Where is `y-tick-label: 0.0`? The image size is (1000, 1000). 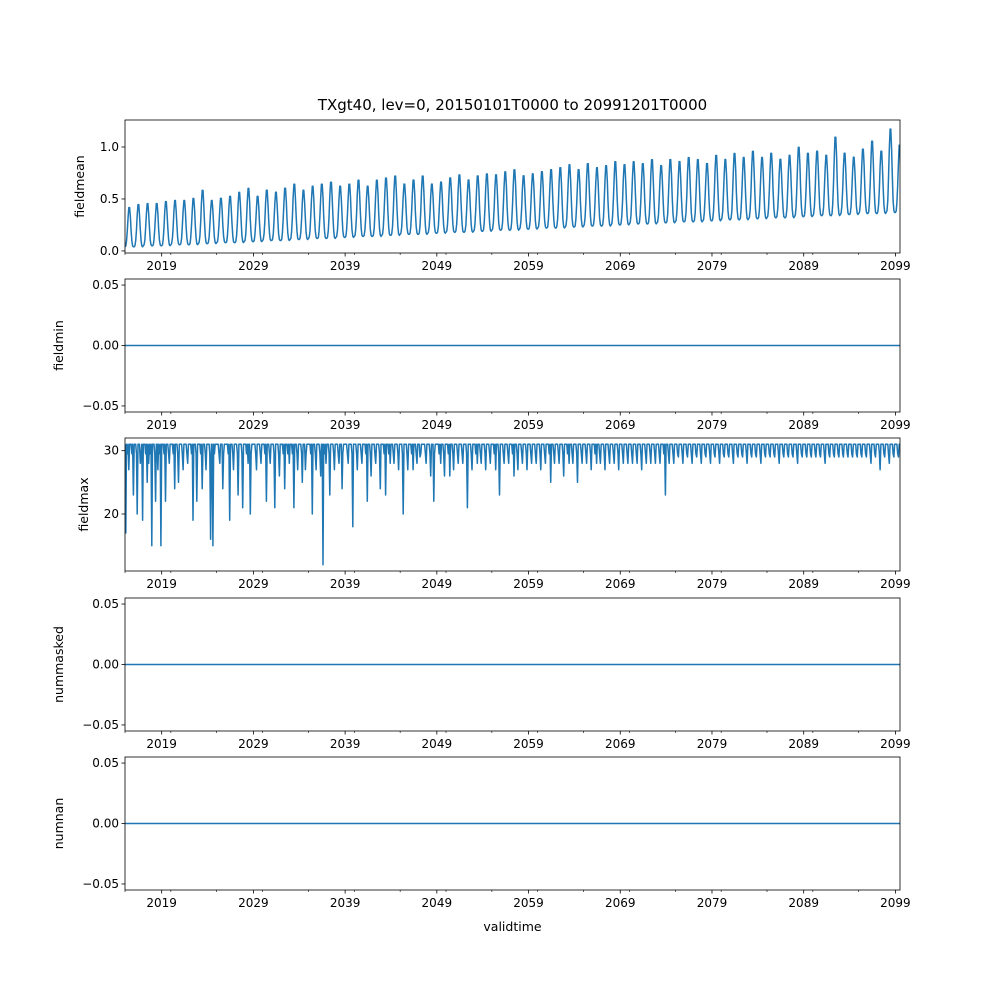 y-tick-label: 0.0 is located at coordinates (109, 251).